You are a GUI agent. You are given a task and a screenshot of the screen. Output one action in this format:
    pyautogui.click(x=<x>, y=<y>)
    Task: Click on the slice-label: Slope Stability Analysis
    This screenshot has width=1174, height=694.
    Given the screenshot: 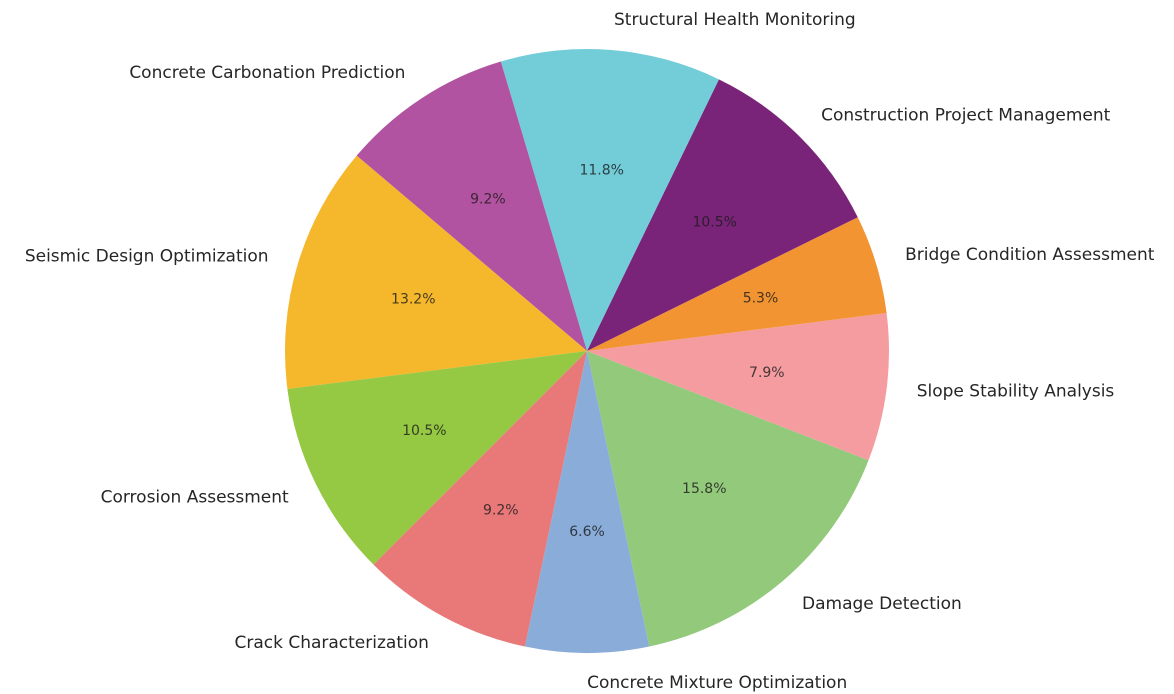 What is the action you would take?
    pyautogui.click(x=1016, y=391)
    